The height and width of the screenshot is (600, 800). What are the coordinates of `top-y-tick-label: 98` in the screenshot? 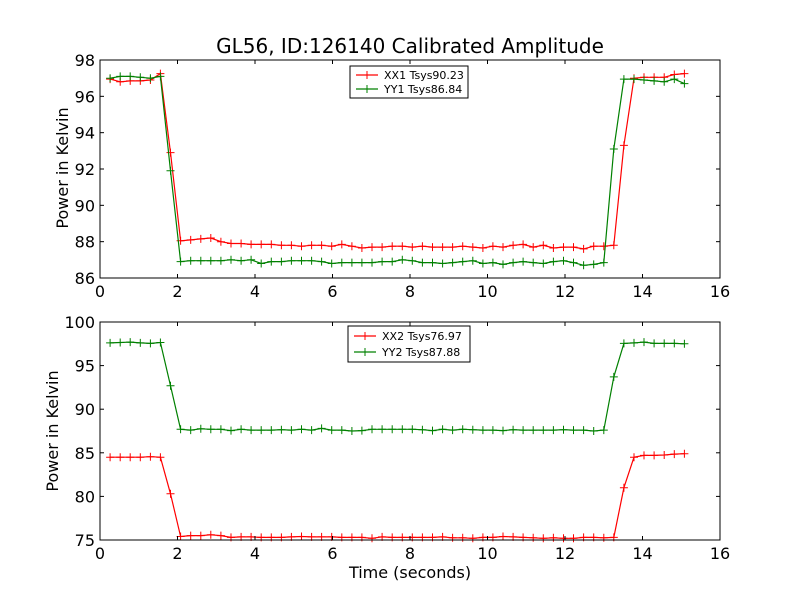 It's located at (85, 60).